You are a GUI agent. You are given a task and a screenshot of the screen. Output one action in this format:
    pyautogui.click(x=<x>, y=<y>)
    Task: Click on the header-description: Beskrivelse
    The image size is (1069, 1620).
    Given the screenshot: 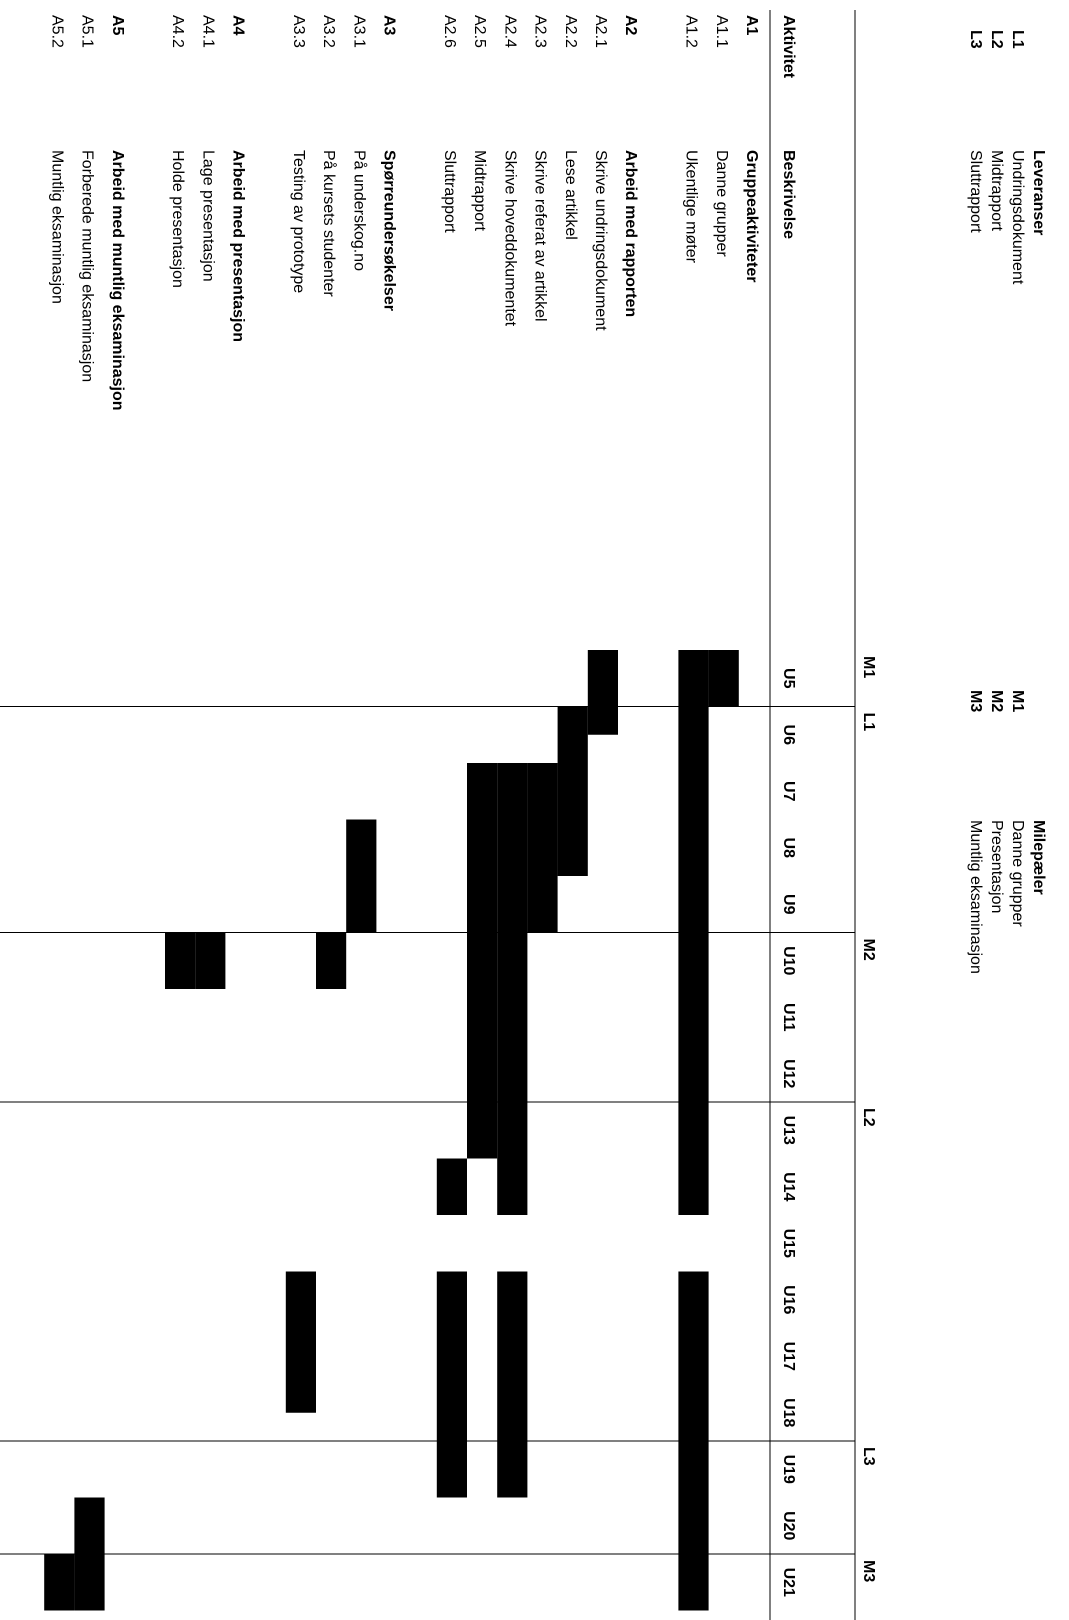 What is the action you would take?
    pyautogui.click(x=788, y=194)
    